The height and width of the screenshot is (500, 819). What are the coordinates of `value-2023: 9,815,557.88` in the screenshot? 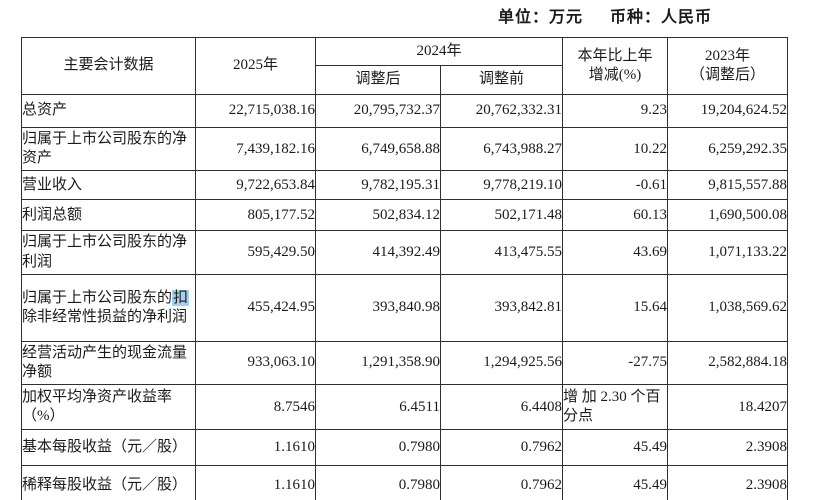 It's located at (728, 185).